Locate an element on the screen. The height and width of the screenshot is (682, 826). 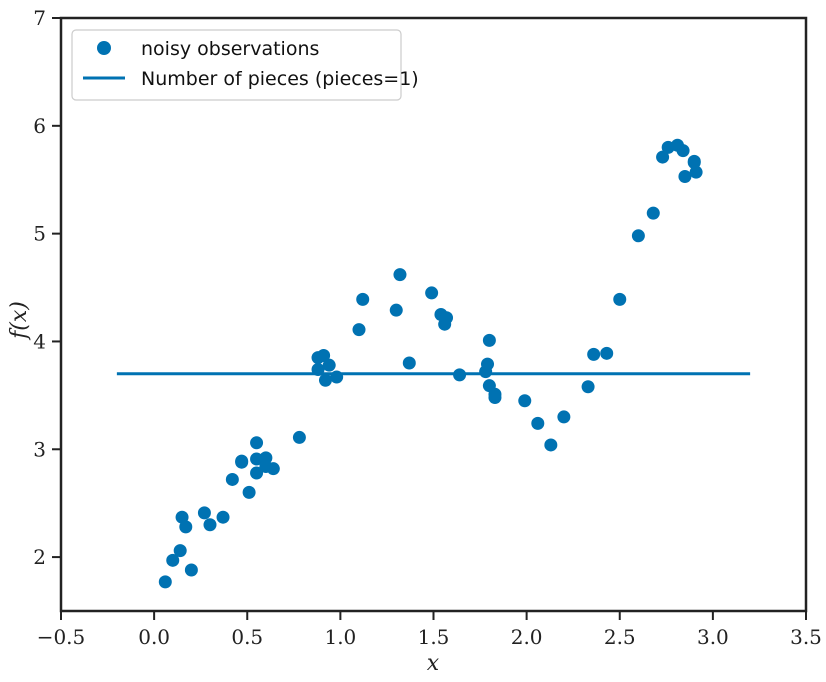
x-axis-label: x is located at coordinates (433, 663).